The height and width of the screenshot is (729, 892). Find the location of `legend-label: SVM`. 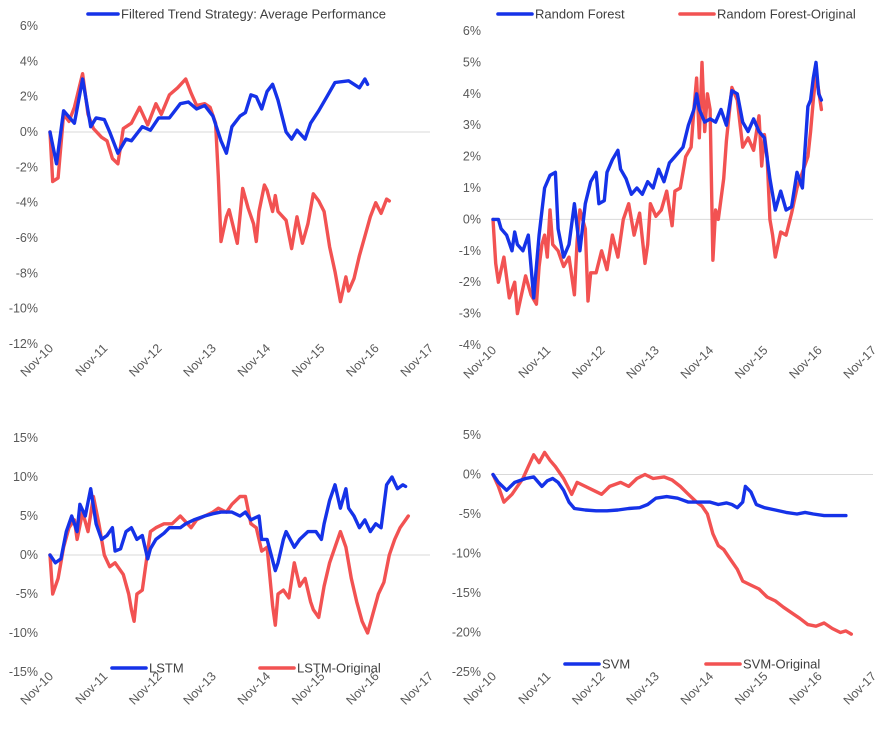

legend-label: SVM is located at coordinates (616, 664).